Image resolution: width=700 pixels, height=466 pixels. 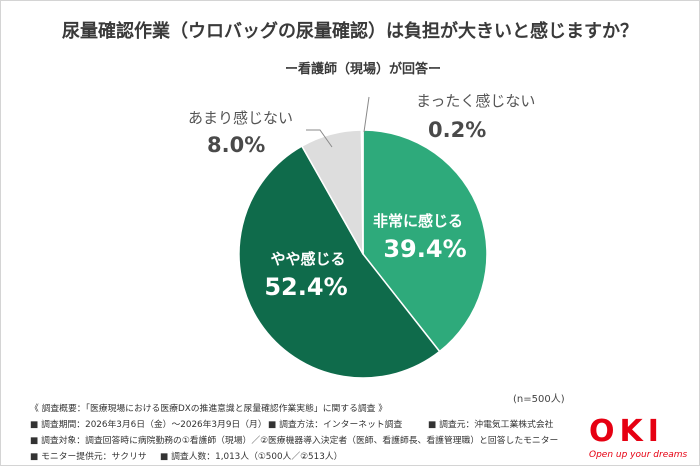 I want to click on slice-value-not-at-all: 0.2%, so click(x=457, y=130).